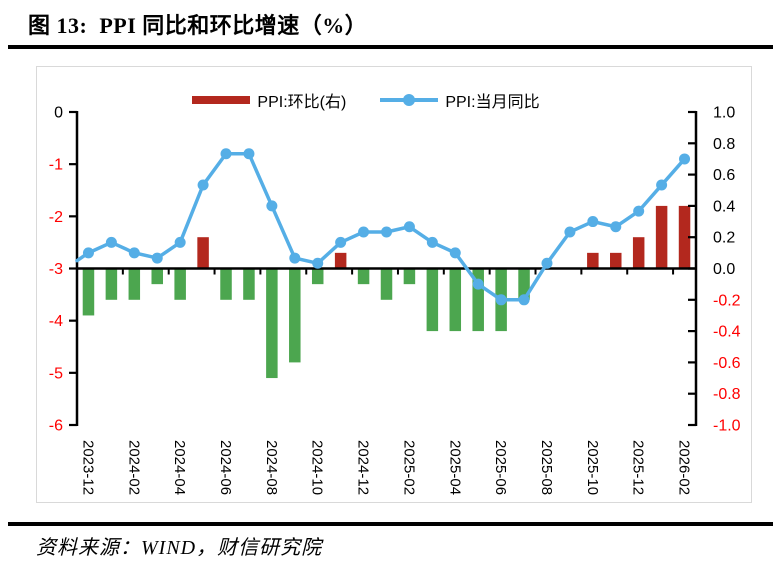  I want to click on legend-item-mom: PPI:环比(右), so click(269, 100).